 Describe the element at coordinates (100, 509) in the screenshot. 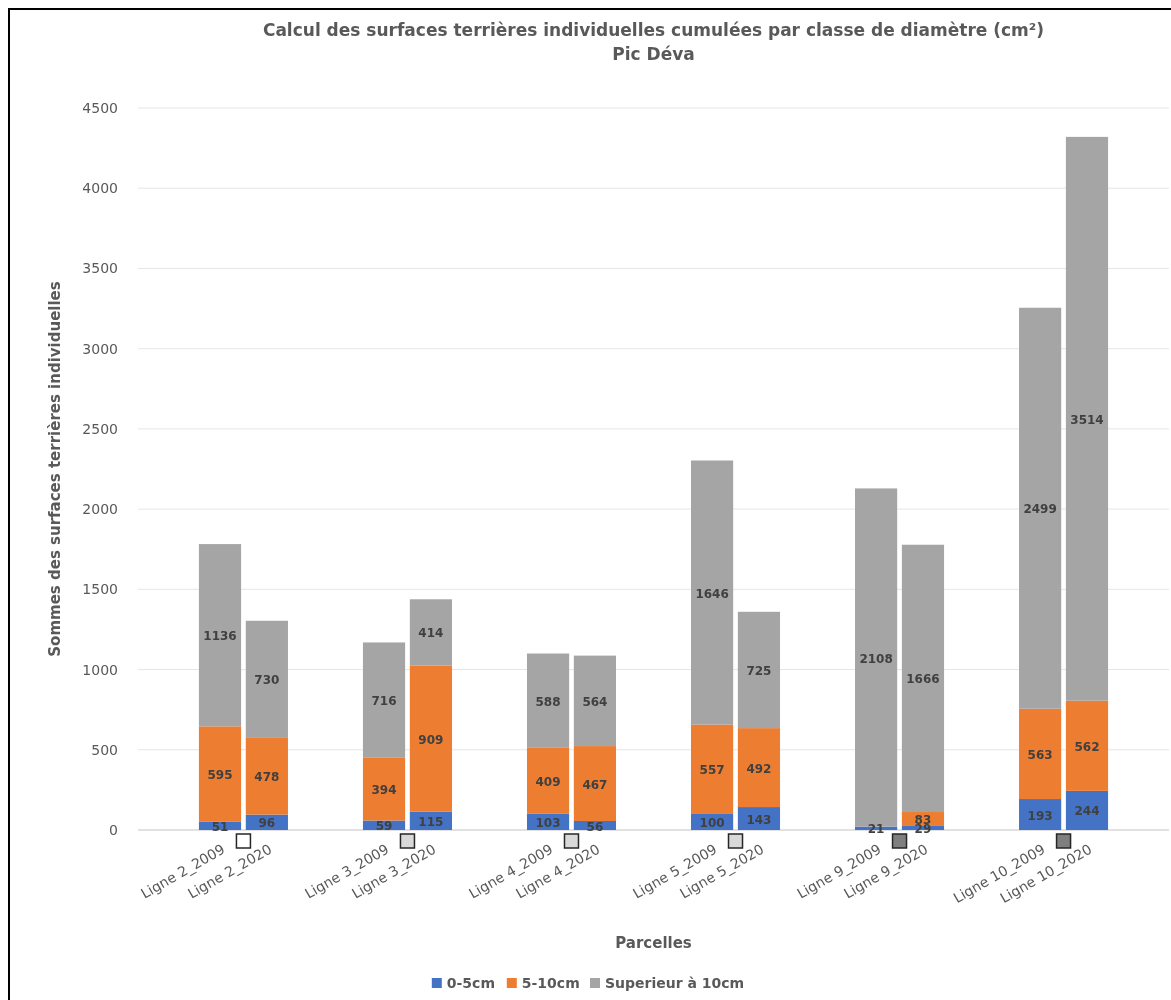

I see `y-tick-label: 2000` at that location.